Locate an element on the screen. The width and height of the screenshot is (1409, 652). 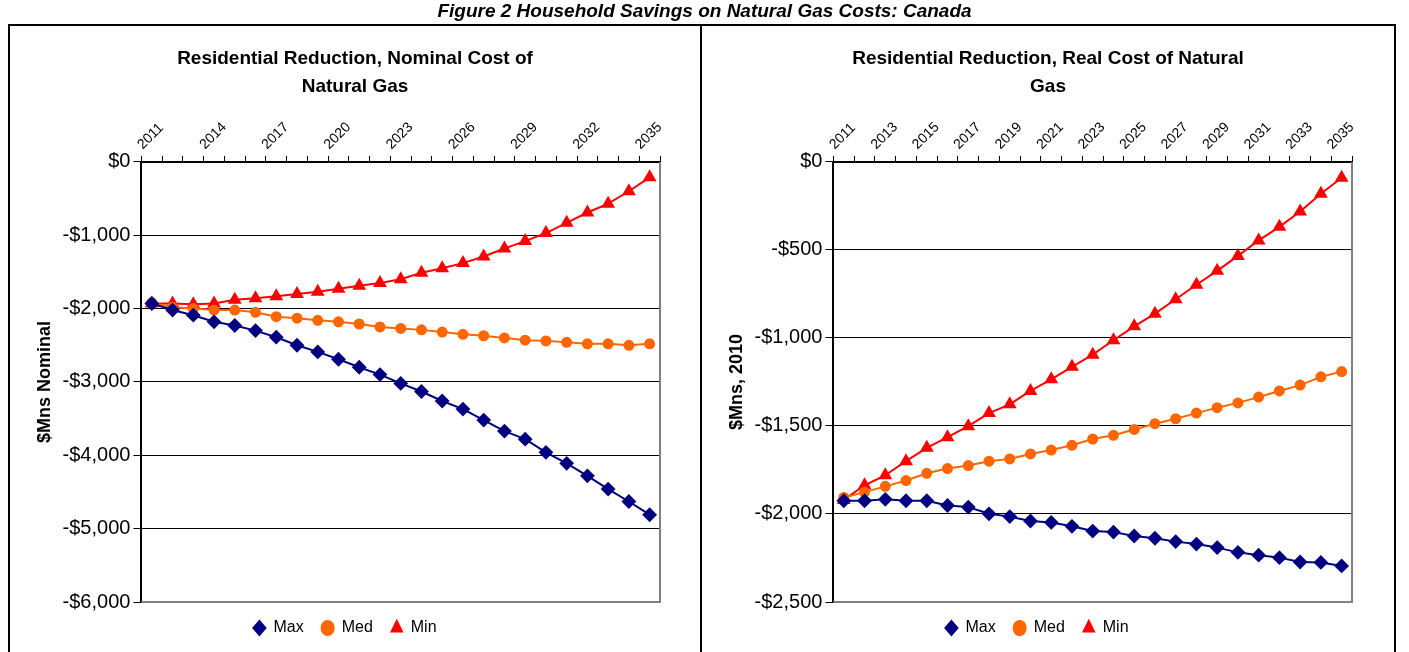
caption: Figure 2 Household Savings on Natural Gas Costs: Canada is located at coordinates (704, 11).